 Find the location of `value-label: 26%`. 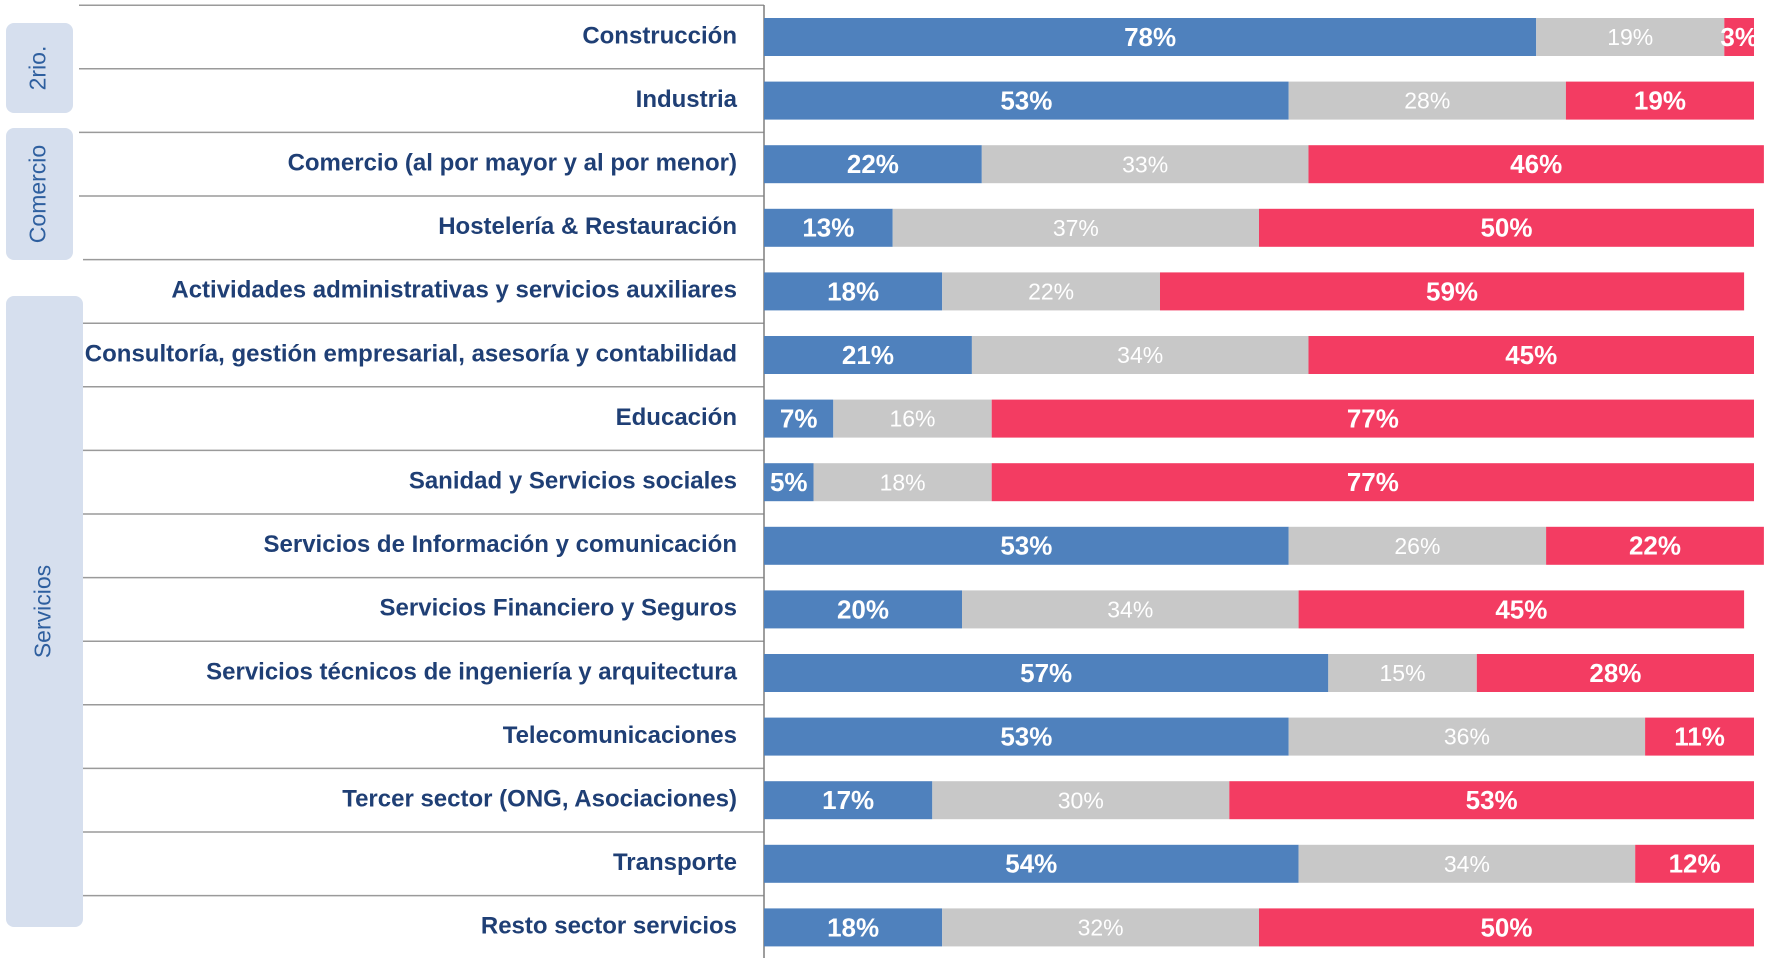

value-label: 26% is located at coordinates (1417, 546).